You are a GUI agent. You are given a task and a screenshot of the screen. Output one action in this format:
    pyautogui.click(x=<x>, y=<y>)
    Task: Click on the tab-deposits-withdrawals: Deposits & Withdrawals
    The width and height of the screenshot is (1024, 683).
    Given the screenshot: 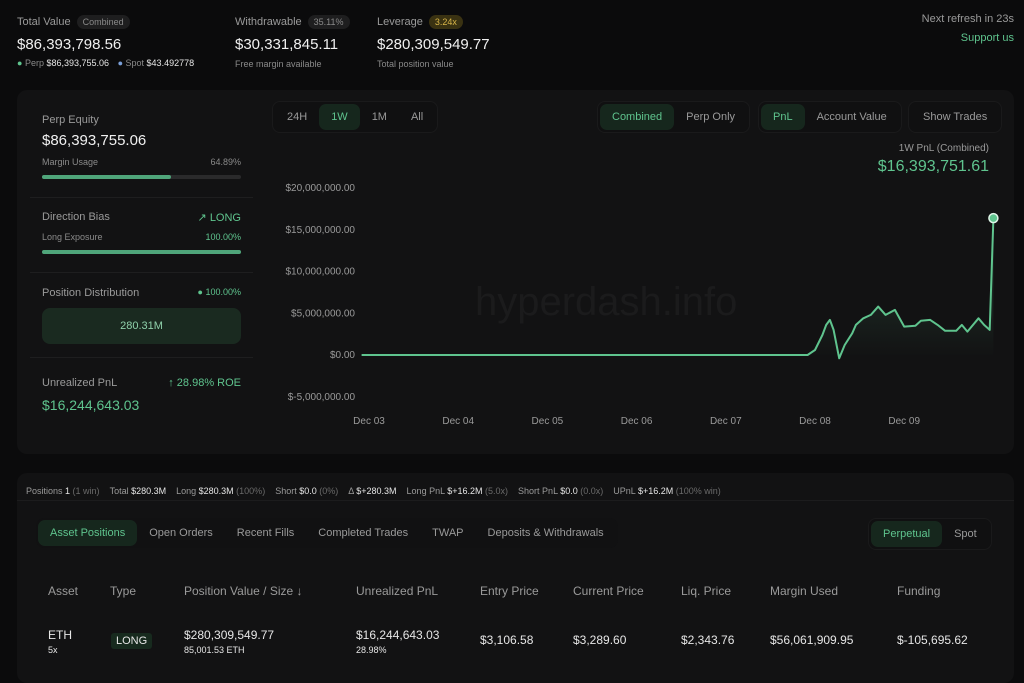 What is the action you would take?
    pyautogui.click(x=546, y=533)
    